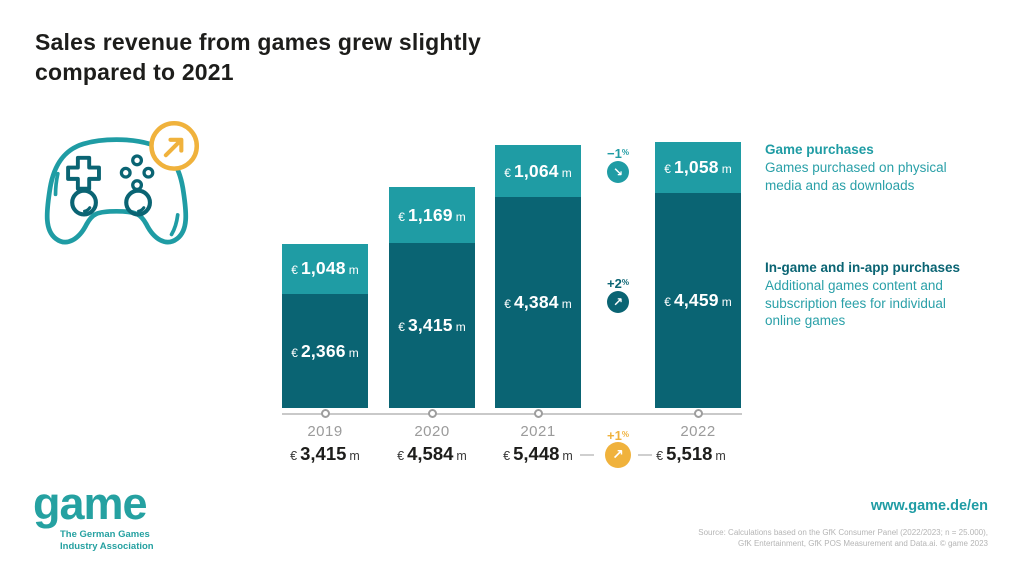 This screenshot has height=576, width=1024. Describe the element at coordinates (137, 160) in the screenshot. I see `button-top-icon` at that location.